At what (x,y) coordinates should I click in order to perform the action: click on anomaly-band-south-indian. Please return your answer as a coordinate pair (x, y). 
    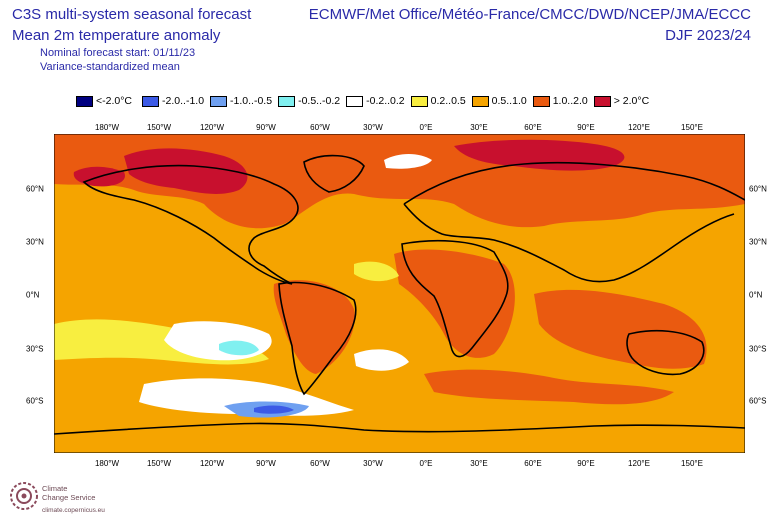
    Looking at the image, I should click on (549, 387).